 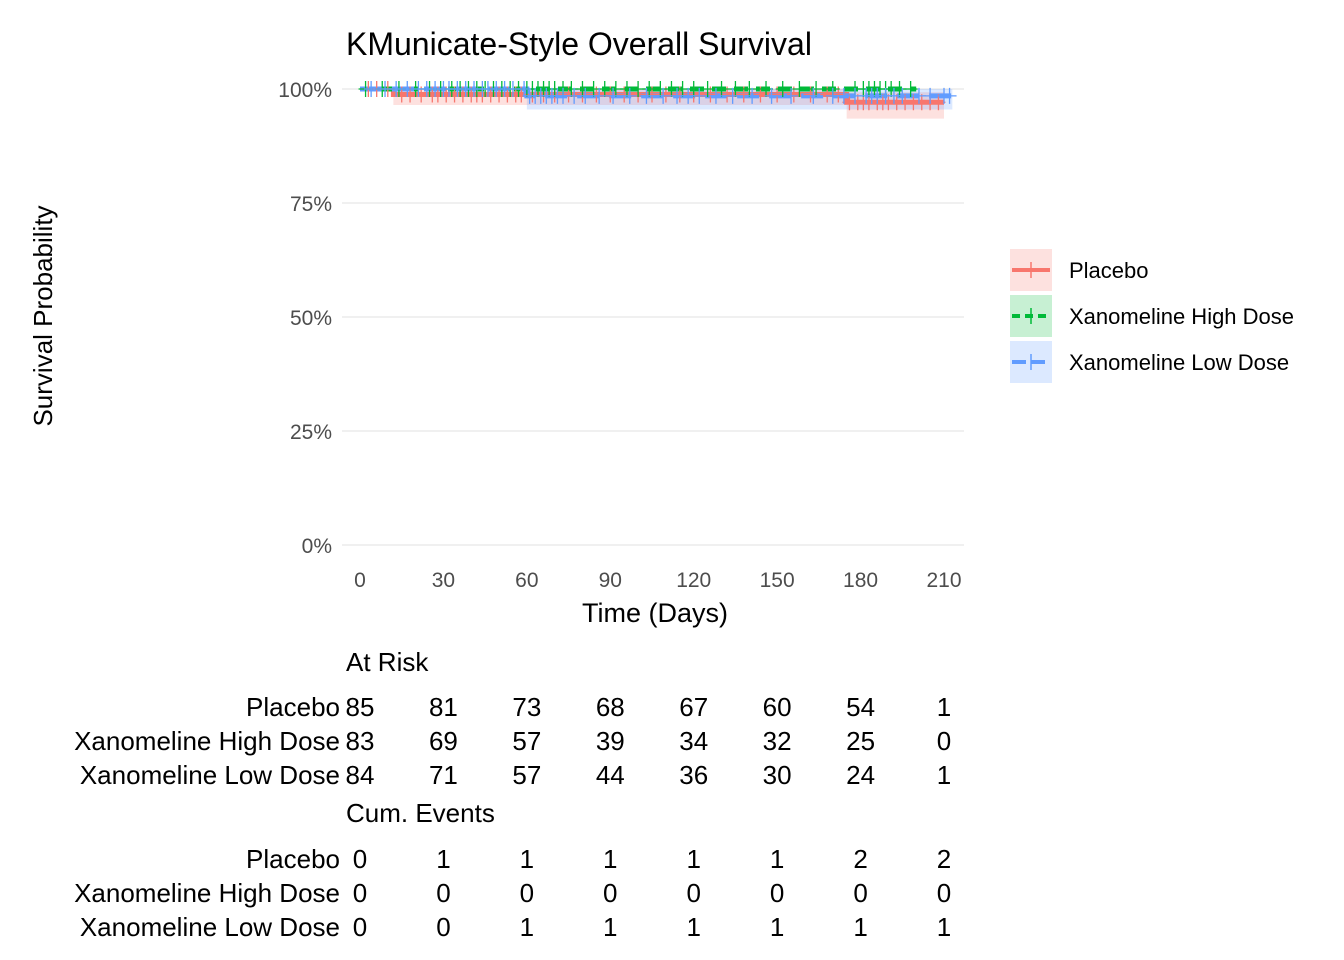 I want to click on risk_table-cell: 85, so click(x=360, y=707).